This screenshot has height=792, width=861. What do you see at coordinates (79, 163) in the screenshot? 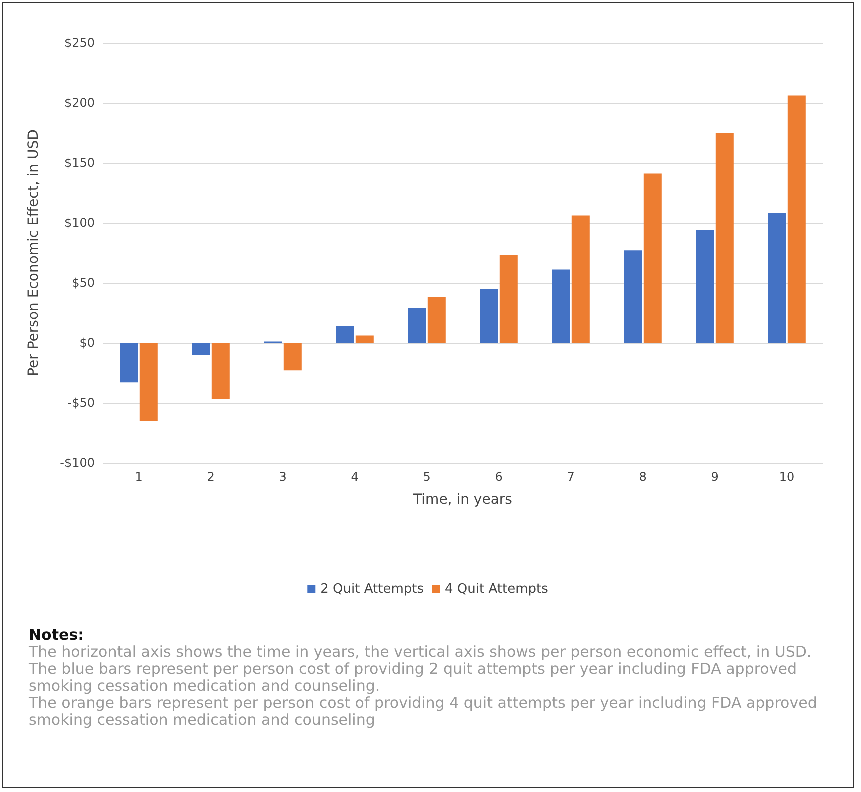
I see `y-tick-label: $150` at bounding box center [79, 163].